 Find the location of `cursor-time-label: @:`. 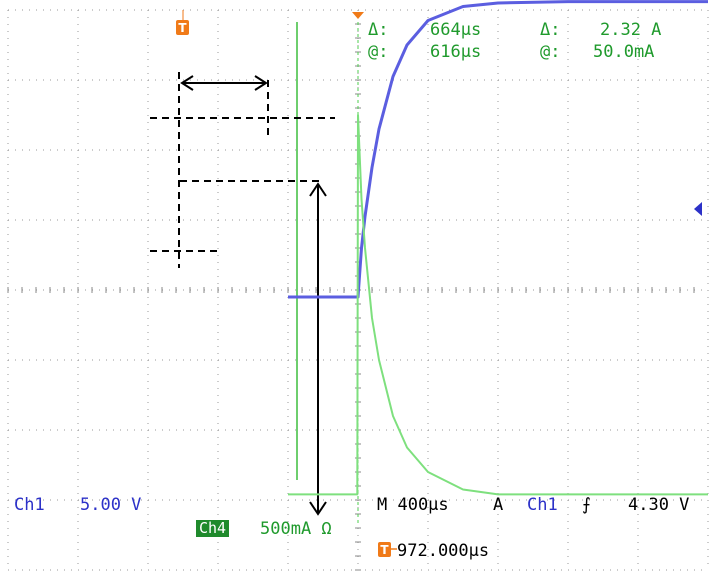

cursor-time-label: @: is located at coordinates (378, 52).